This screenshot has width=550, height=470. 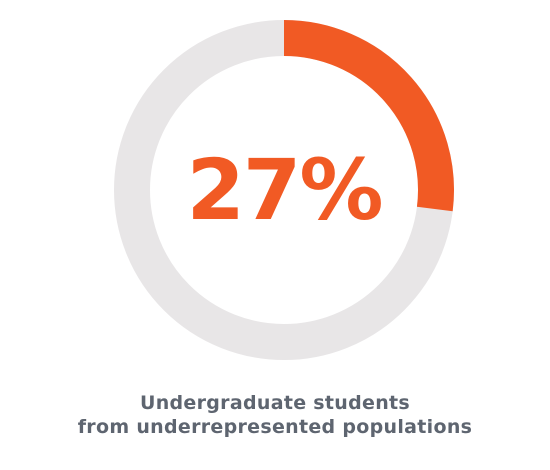 I want to click on caption-line-2: from underrepresented populations, so click(x=275, y=427).